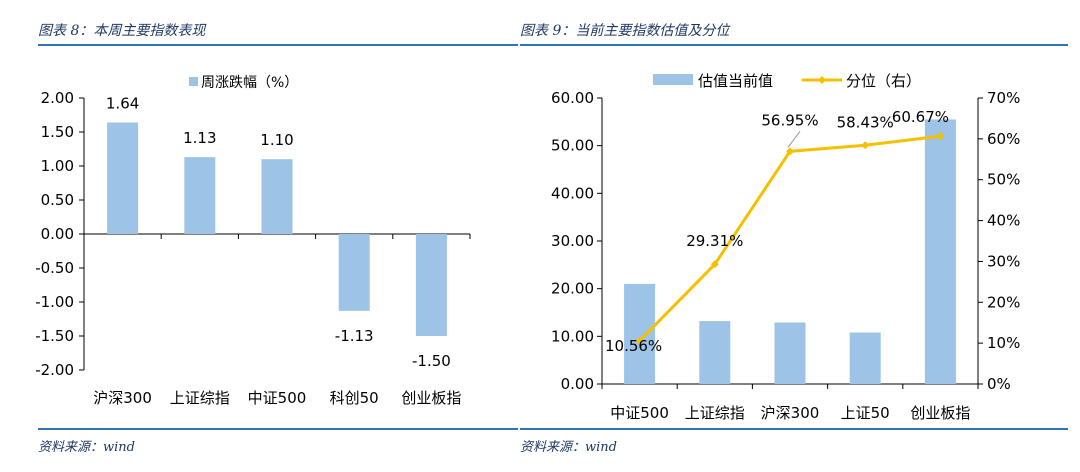  Describe the element at coordinates (865, 122) in the screenshot. I see `line-data-label: 58.43%` at that location.